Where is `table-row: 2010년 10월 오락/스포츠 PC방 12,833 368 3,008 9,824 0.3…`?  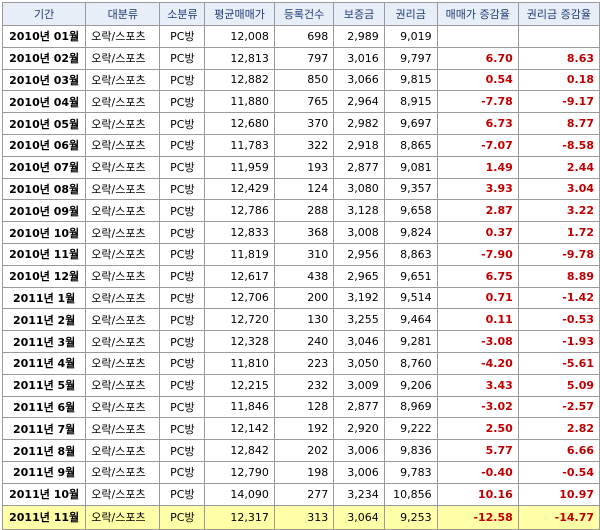 table-row: 2010년 10월 오락/스포츠 PC방 12,833 368 3,008 9,824 0.3… is located at coordinates (300, 232).